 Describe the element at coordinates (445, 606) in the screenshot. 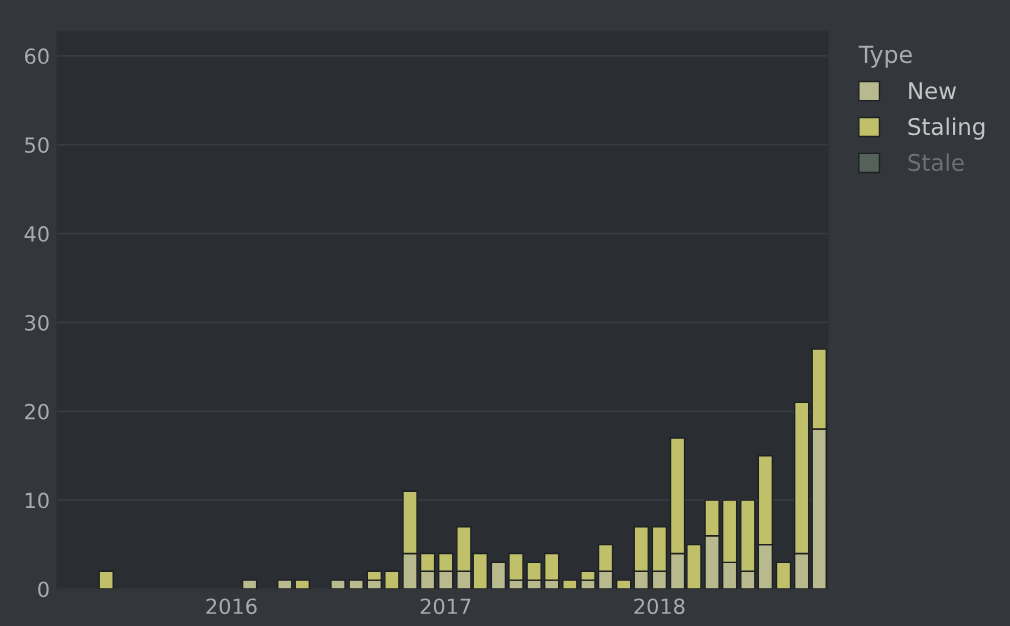

I see `x-tick-label: 2017` at that location.